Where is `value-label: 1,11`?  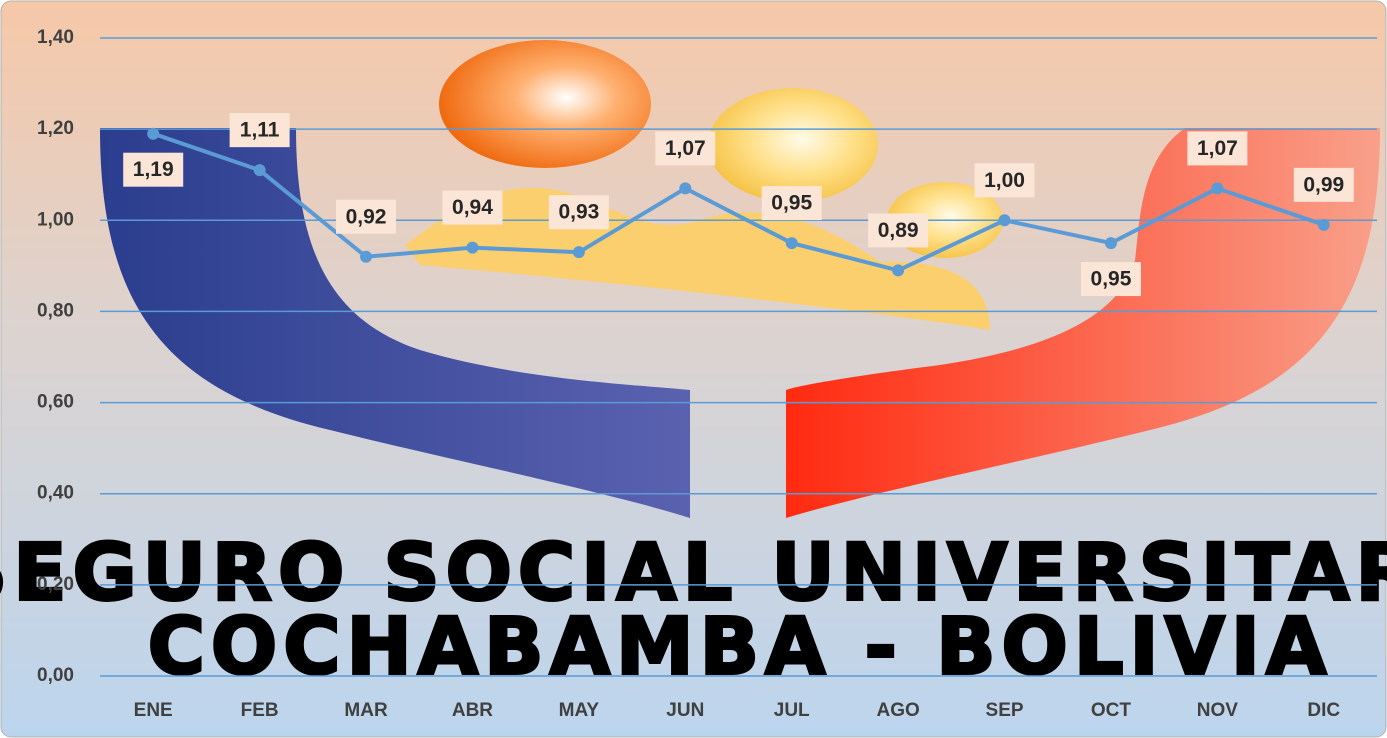
value-label: 1,11 is located at coordinates (259, 130).